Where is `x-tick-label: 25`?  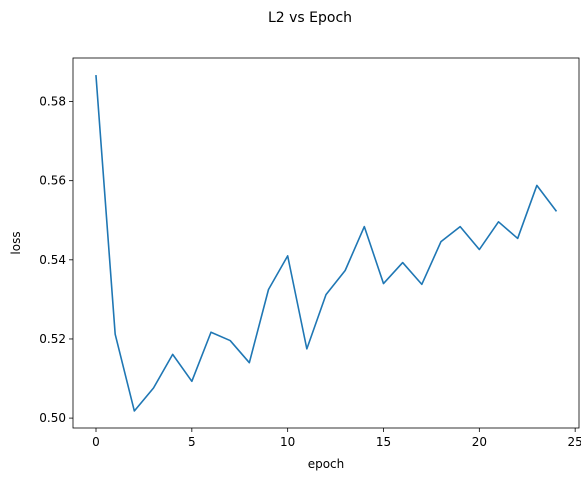 x-tick-label: 25 is located at coordinates (574, 442).